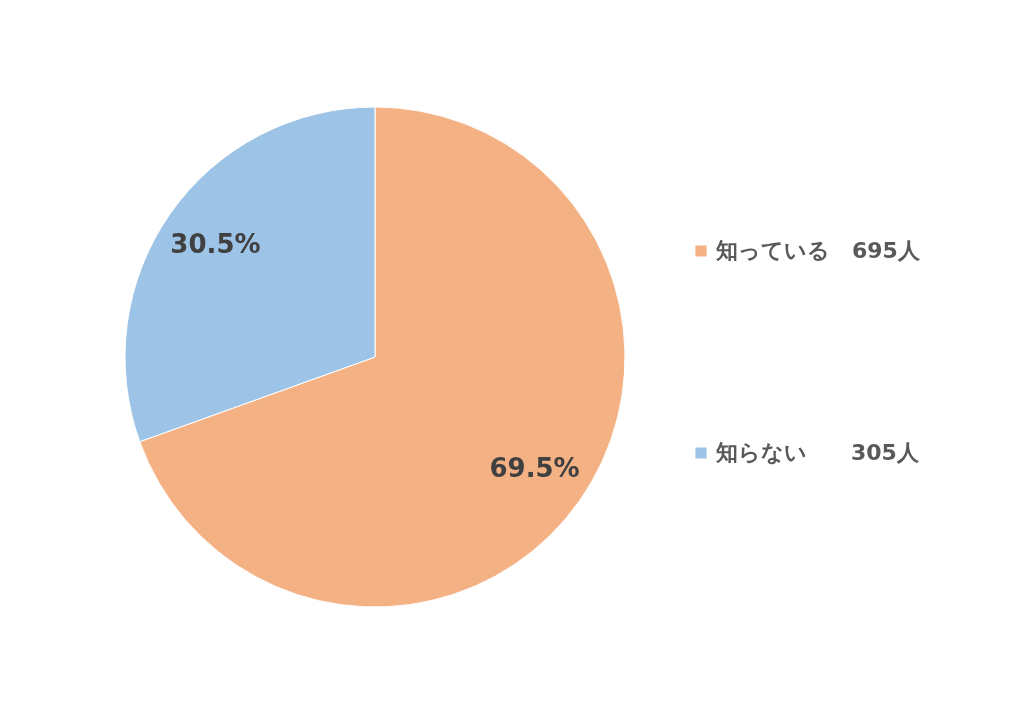 The height and width of the screenshot is (716, 1024). What do you see at coordinates (215, 243) in the screenshot?
I see `data-label: 30.5%` at bounding box center [215, 243].